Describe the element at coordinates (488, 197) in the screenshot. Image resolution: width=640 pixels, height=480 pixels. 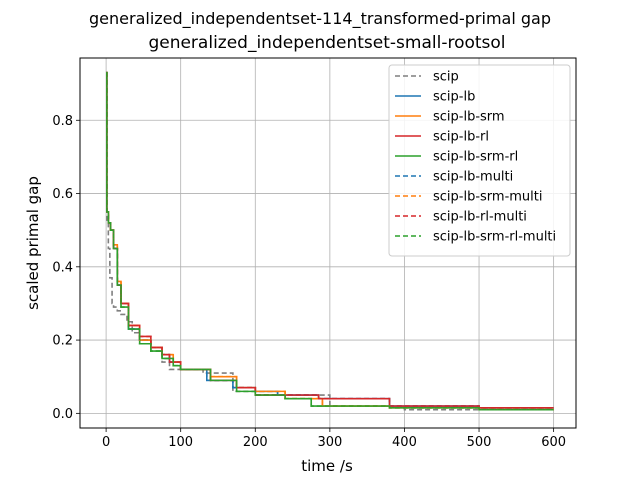
I see `legend-label: scip-lb-srm-multi` at that location.